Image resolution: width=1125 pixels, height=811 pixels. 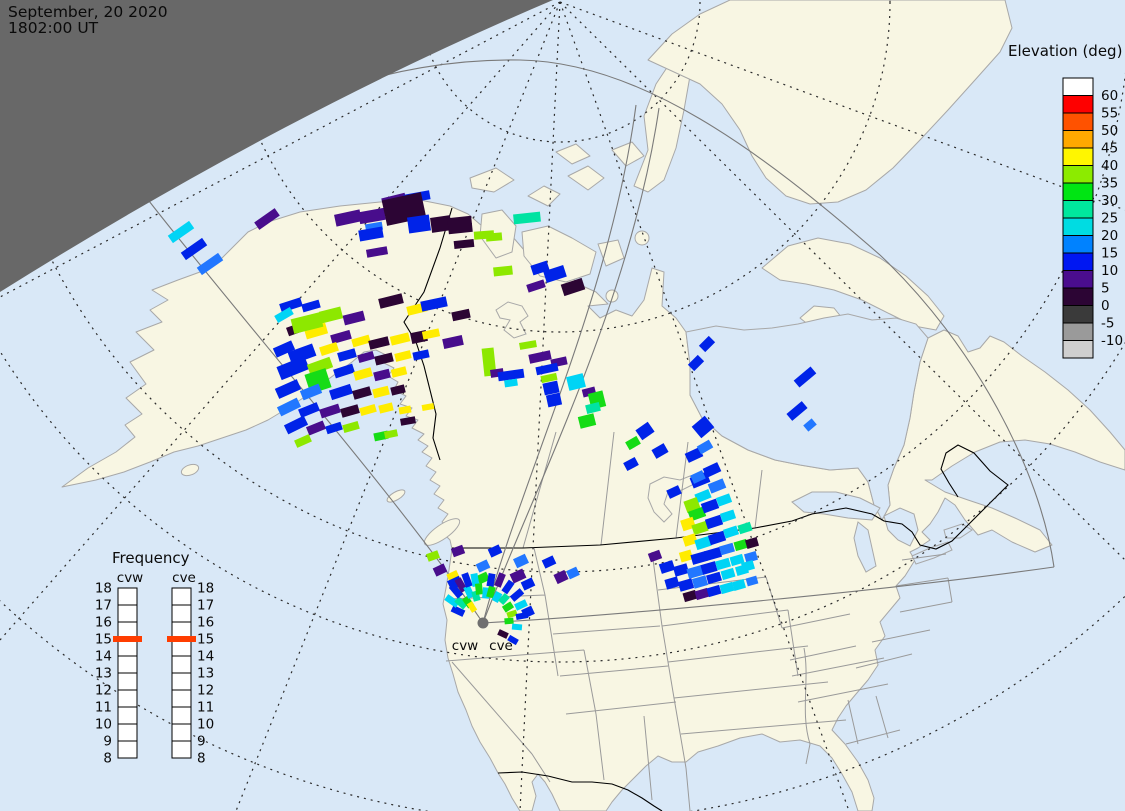 I want to click on elevation-tick-label: 60, so click(x=1109, y=96).